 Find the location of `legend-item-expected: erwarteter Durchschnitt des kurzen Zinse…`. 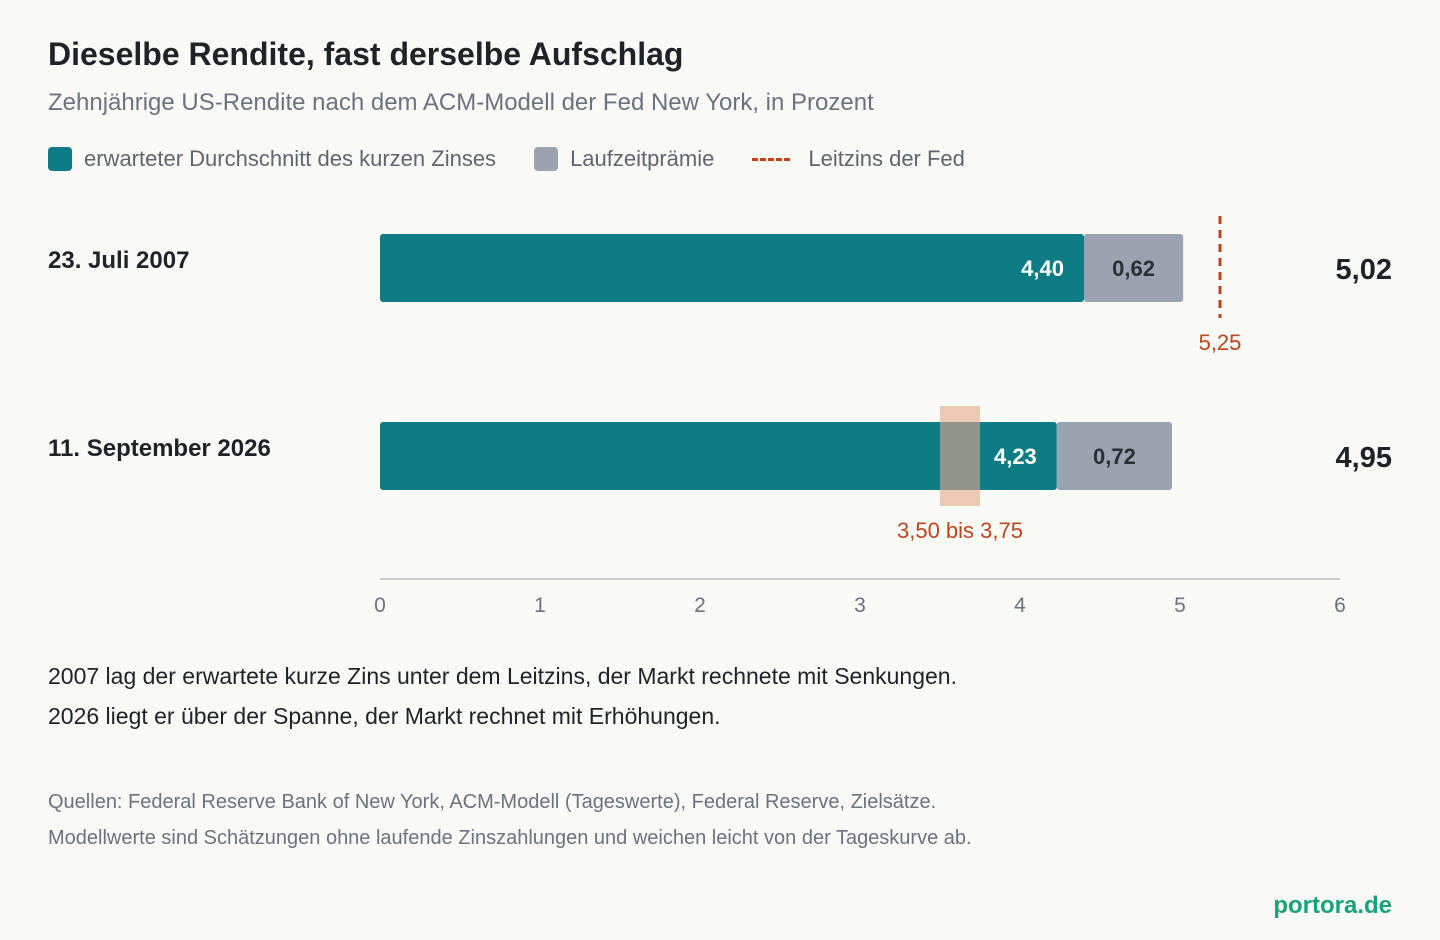

legend-item-expected: erwarteter Durchschnitt des kurzen Zinse… is located at coordinates (272, 159).